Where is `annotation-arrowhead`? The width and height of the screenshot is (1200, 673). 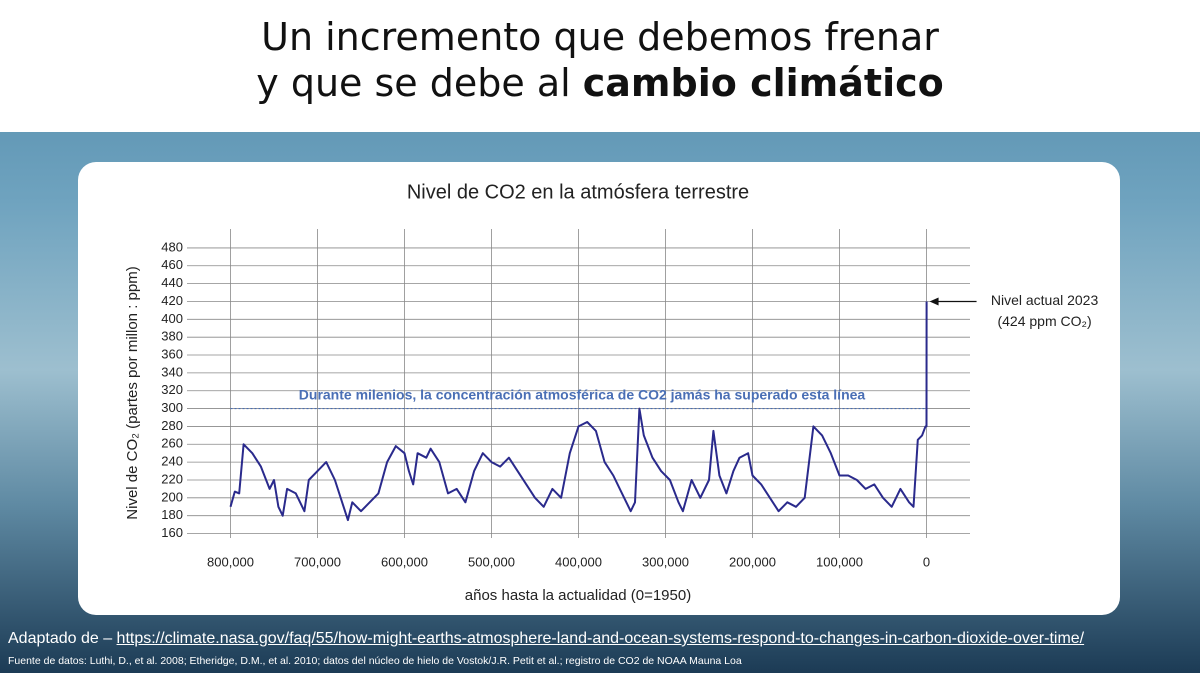
annotation-arrowhead is located at coordinates (934, 301).